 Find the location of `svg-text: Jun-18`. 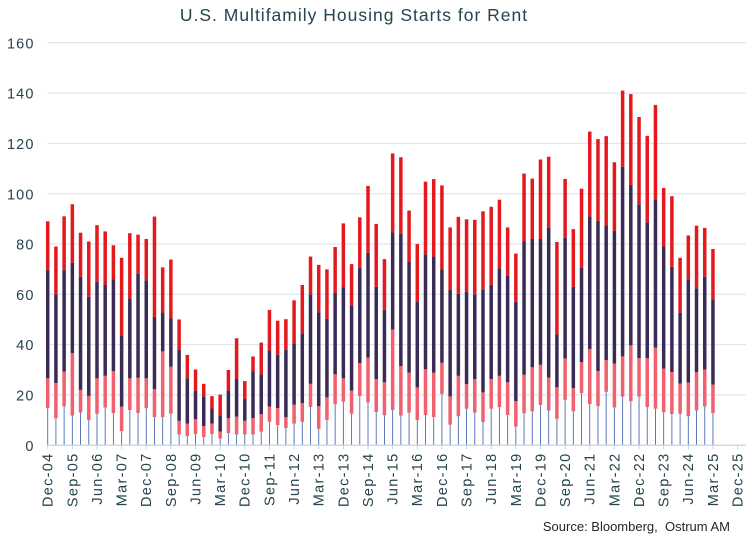

svg-text: Jun-18 is located at coordinates (492, 479).